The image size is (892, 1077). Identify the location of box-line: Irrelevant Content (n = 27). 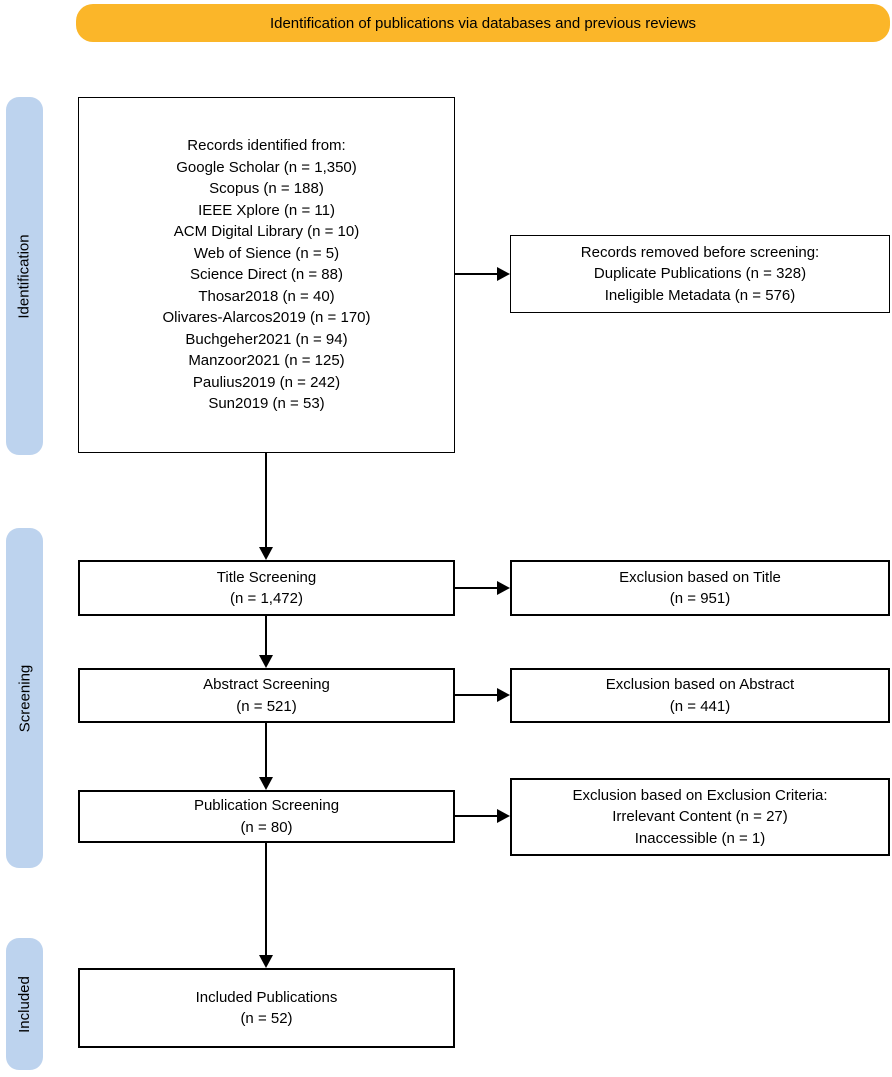
(700, 817).